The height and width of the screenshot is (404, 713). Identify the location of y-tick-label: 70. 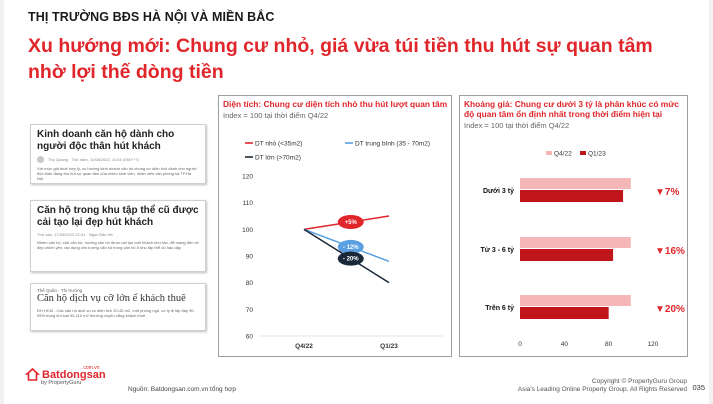
(250, 310).